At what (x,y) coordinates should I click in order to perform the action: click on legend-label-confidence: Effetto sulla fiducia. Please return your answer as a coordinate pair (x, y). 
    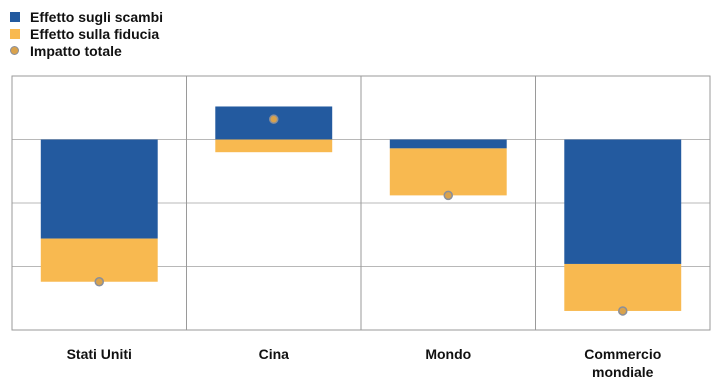
    Looking at the image, I should click on (95, 33).